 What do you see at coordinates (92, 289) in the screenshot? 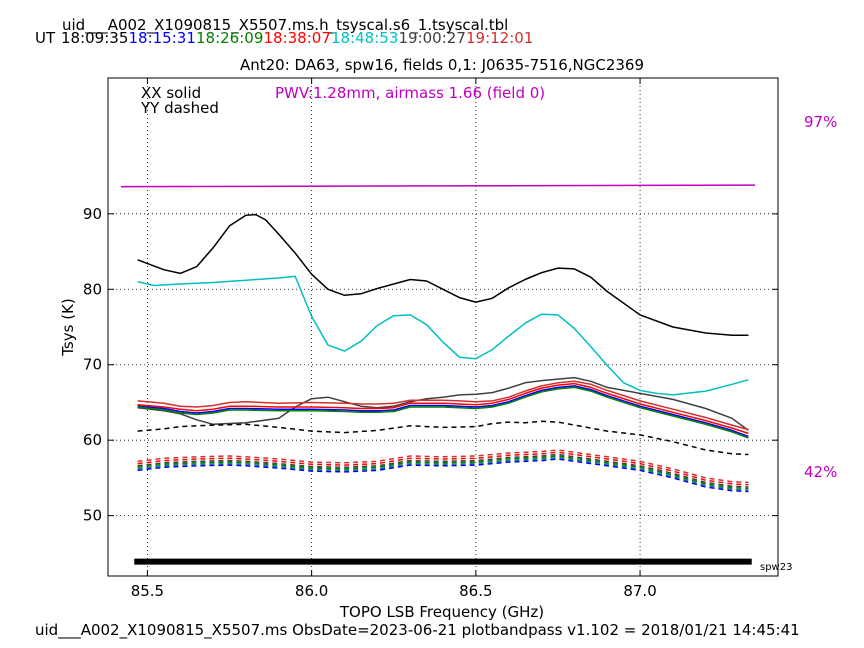
I see `y-tick-label: 80` at bounding box center [92, 289].